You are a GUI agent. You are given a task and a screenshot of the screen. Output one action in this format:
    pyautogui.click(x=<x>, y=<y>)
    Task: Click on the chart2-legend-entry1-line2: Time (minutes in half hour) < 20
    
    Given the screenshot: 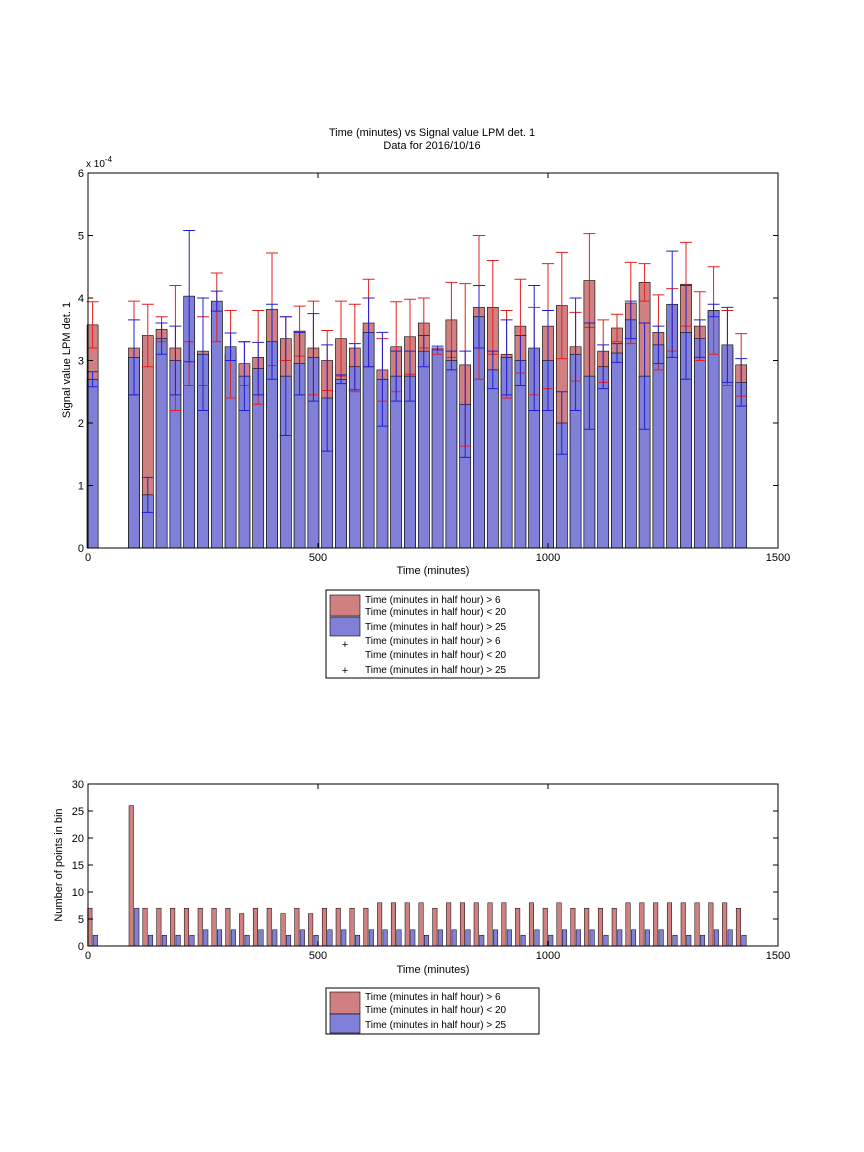 What is the action you would take?
    pyautogui.click(x=436, y=1010)
    